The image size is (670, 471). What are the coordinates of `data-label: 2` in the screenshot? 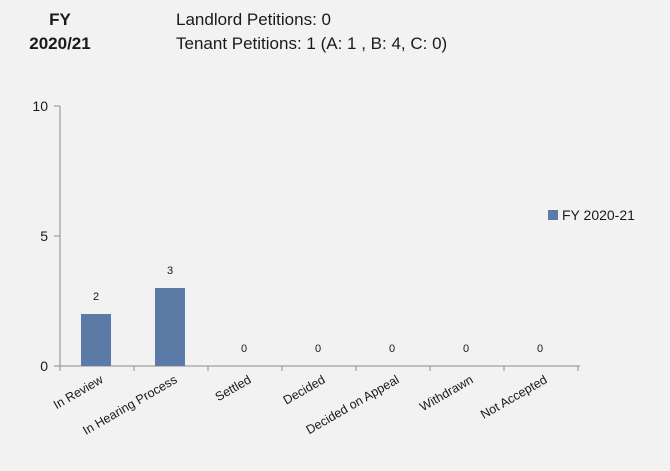 It's located at (96, 297).